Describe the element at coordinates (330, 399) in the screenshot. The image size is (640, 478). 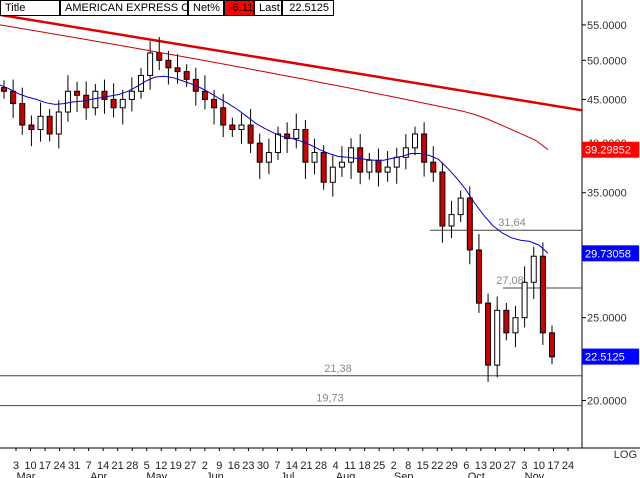
I see `level-label: 19,73` at that location.